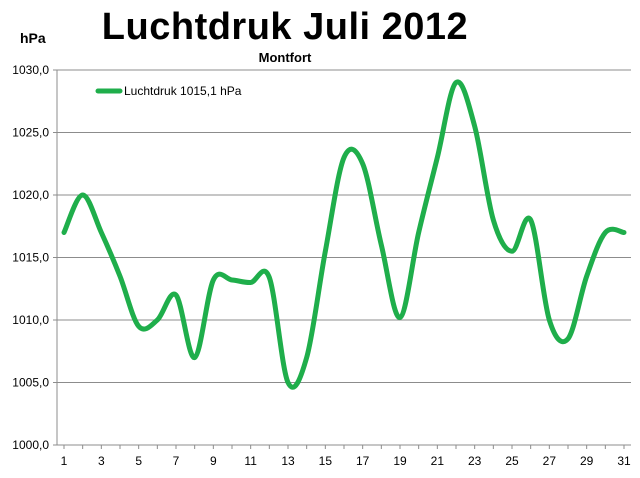  Describe the element at coordinates (363, 461) in the screenshot. I see `x-tick-label: 17` at that location.